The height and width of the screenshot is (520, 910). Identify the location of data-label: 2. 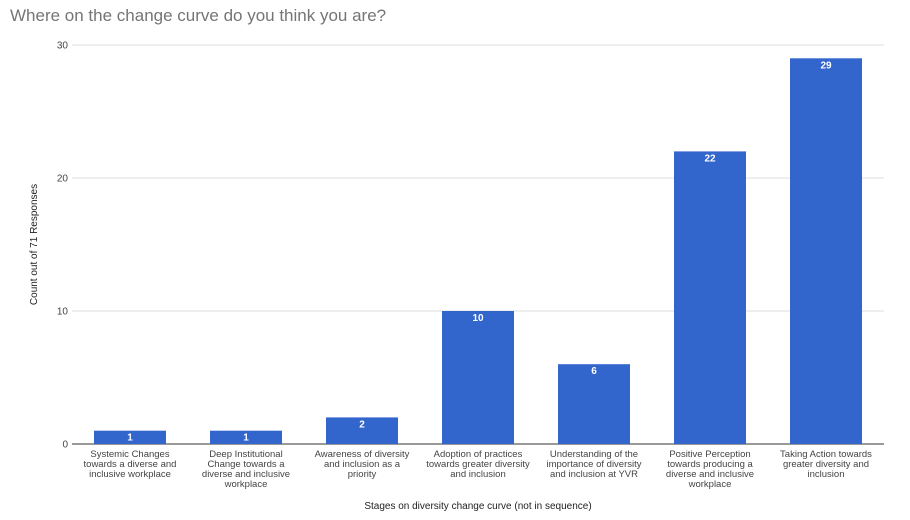
(362, 424).